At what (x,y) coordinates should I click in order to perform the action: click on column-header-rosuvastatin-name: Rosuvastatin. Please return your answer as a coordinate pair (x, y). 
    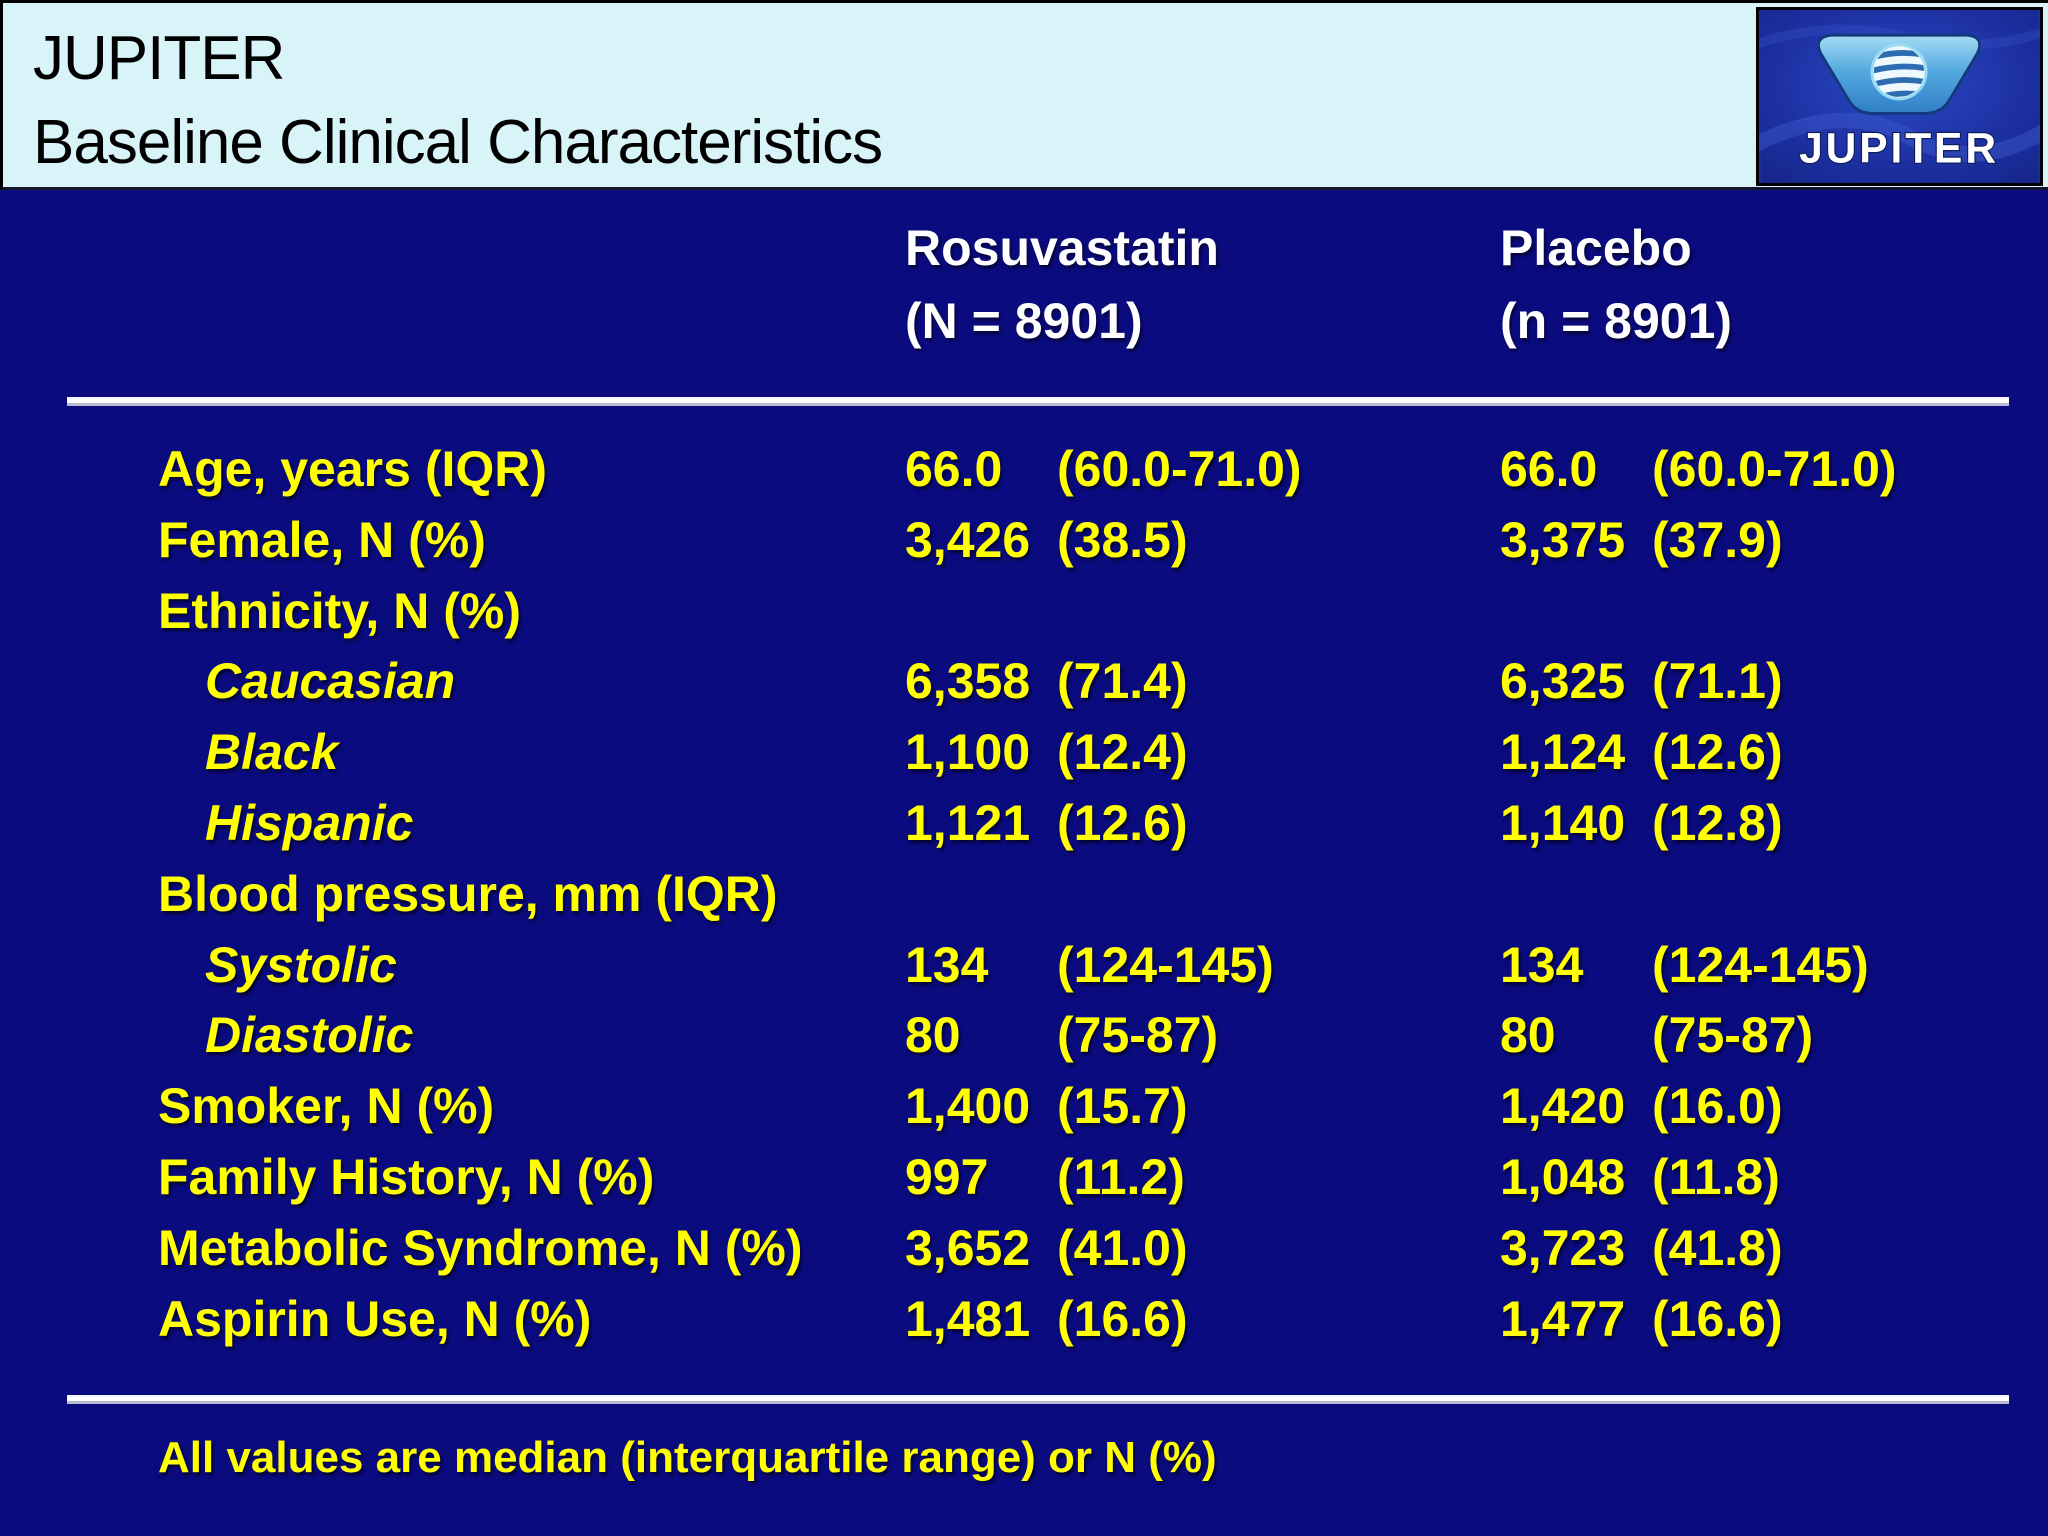
    Looking at the image, I should click on (1062, 248).